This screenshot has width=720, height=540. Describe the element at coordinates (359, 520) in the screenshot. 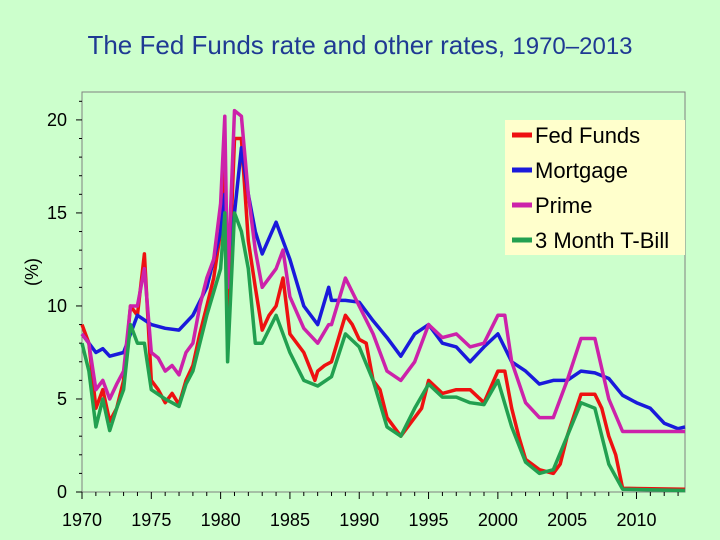

I see `x-tick-label: 1990` at that location.